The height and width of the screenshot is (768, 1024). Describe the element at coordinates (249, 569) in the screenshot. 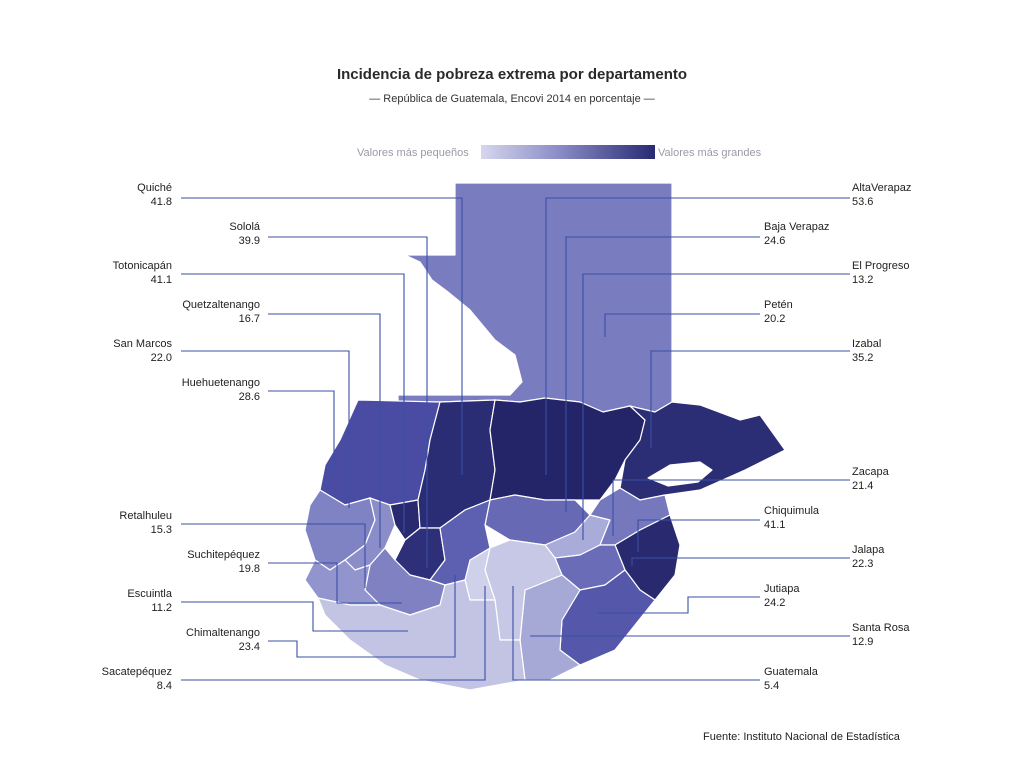

I see `label-suchitepequez-value: 19.8` at that location.